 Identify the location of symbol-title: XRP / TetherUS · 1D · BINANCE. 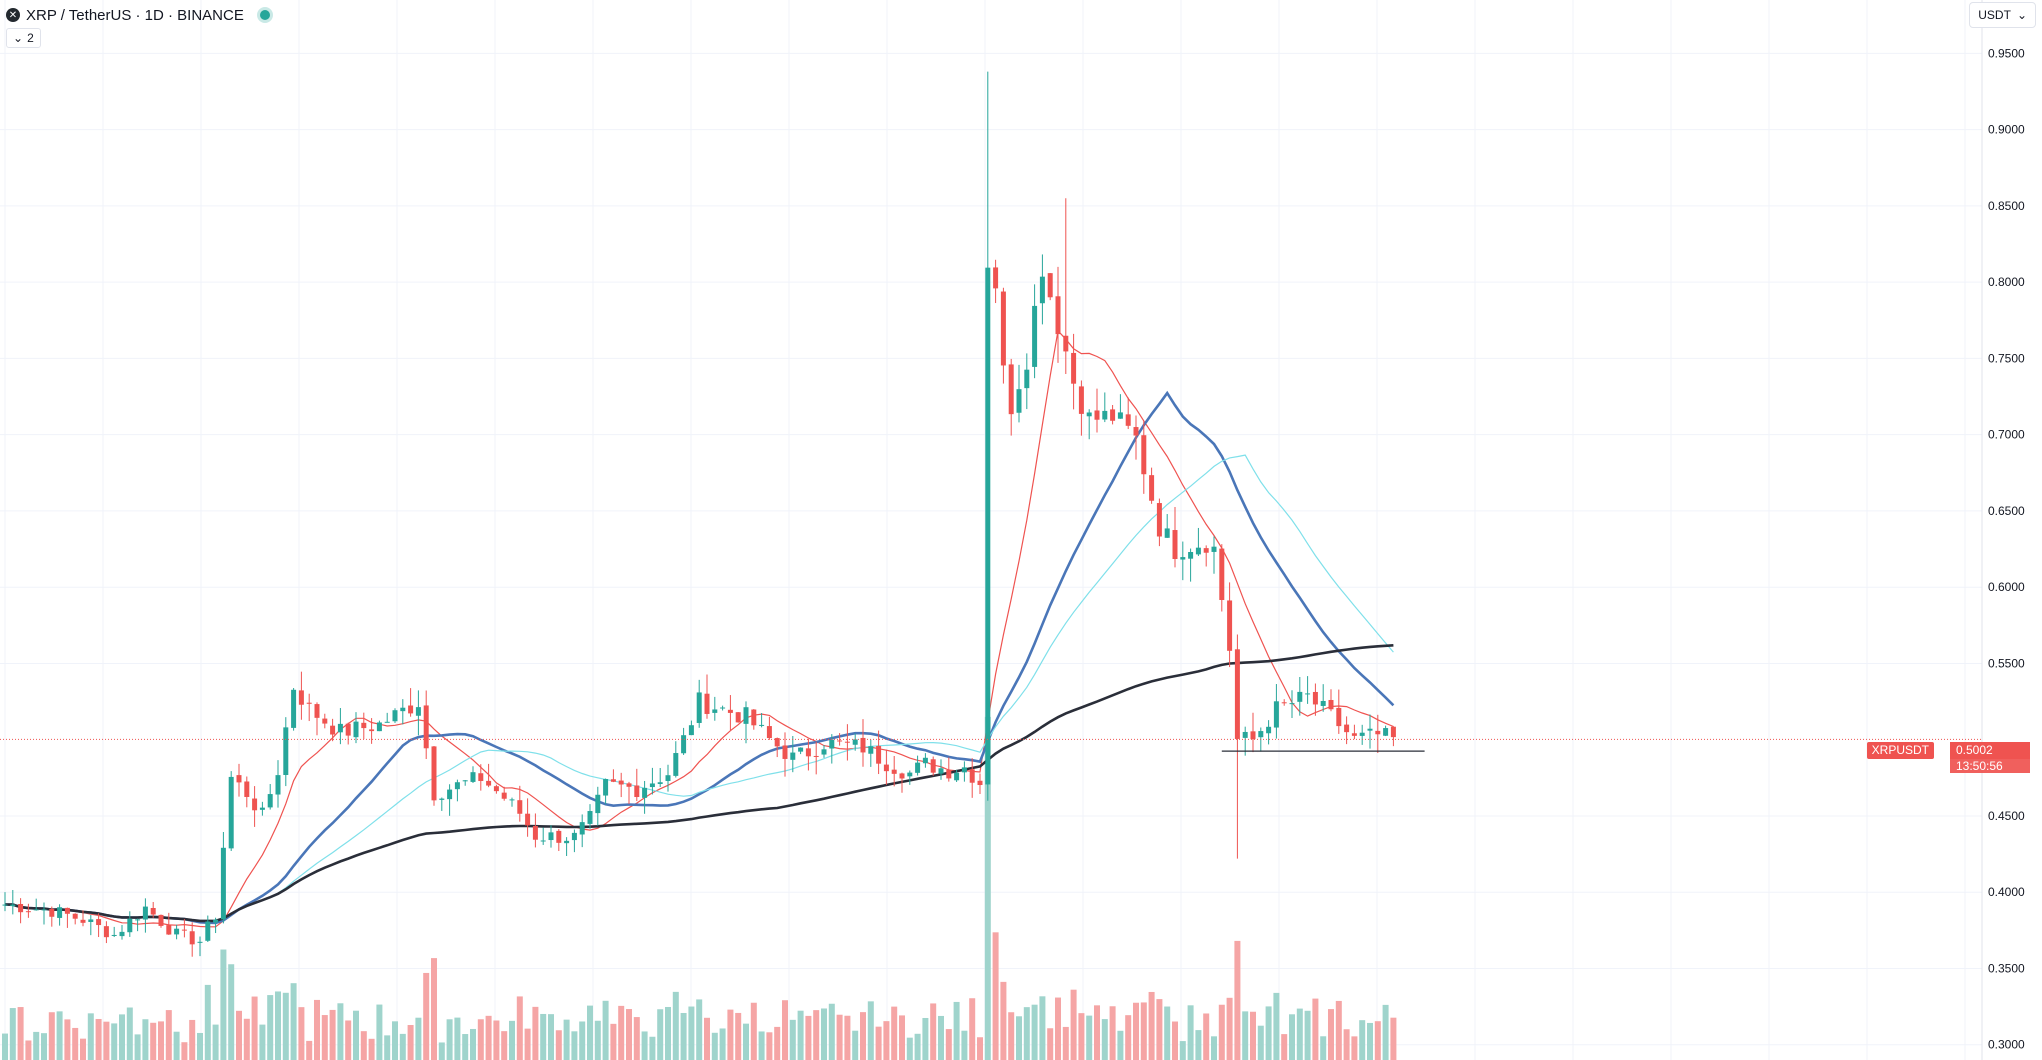
(135, 15).